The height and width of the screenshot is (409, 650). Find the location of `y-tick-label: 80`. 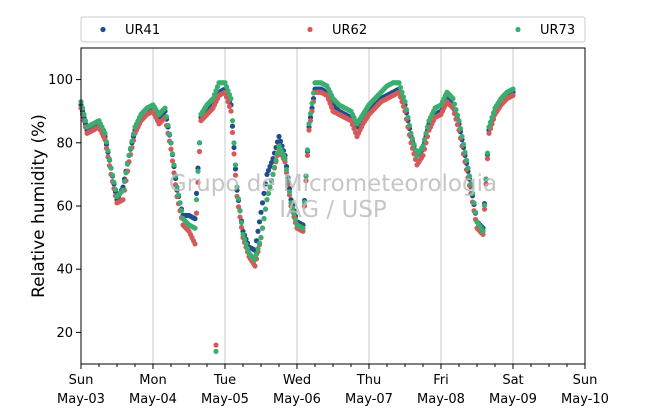

y-tick-label: 80 is located at coordinates (64, 143).